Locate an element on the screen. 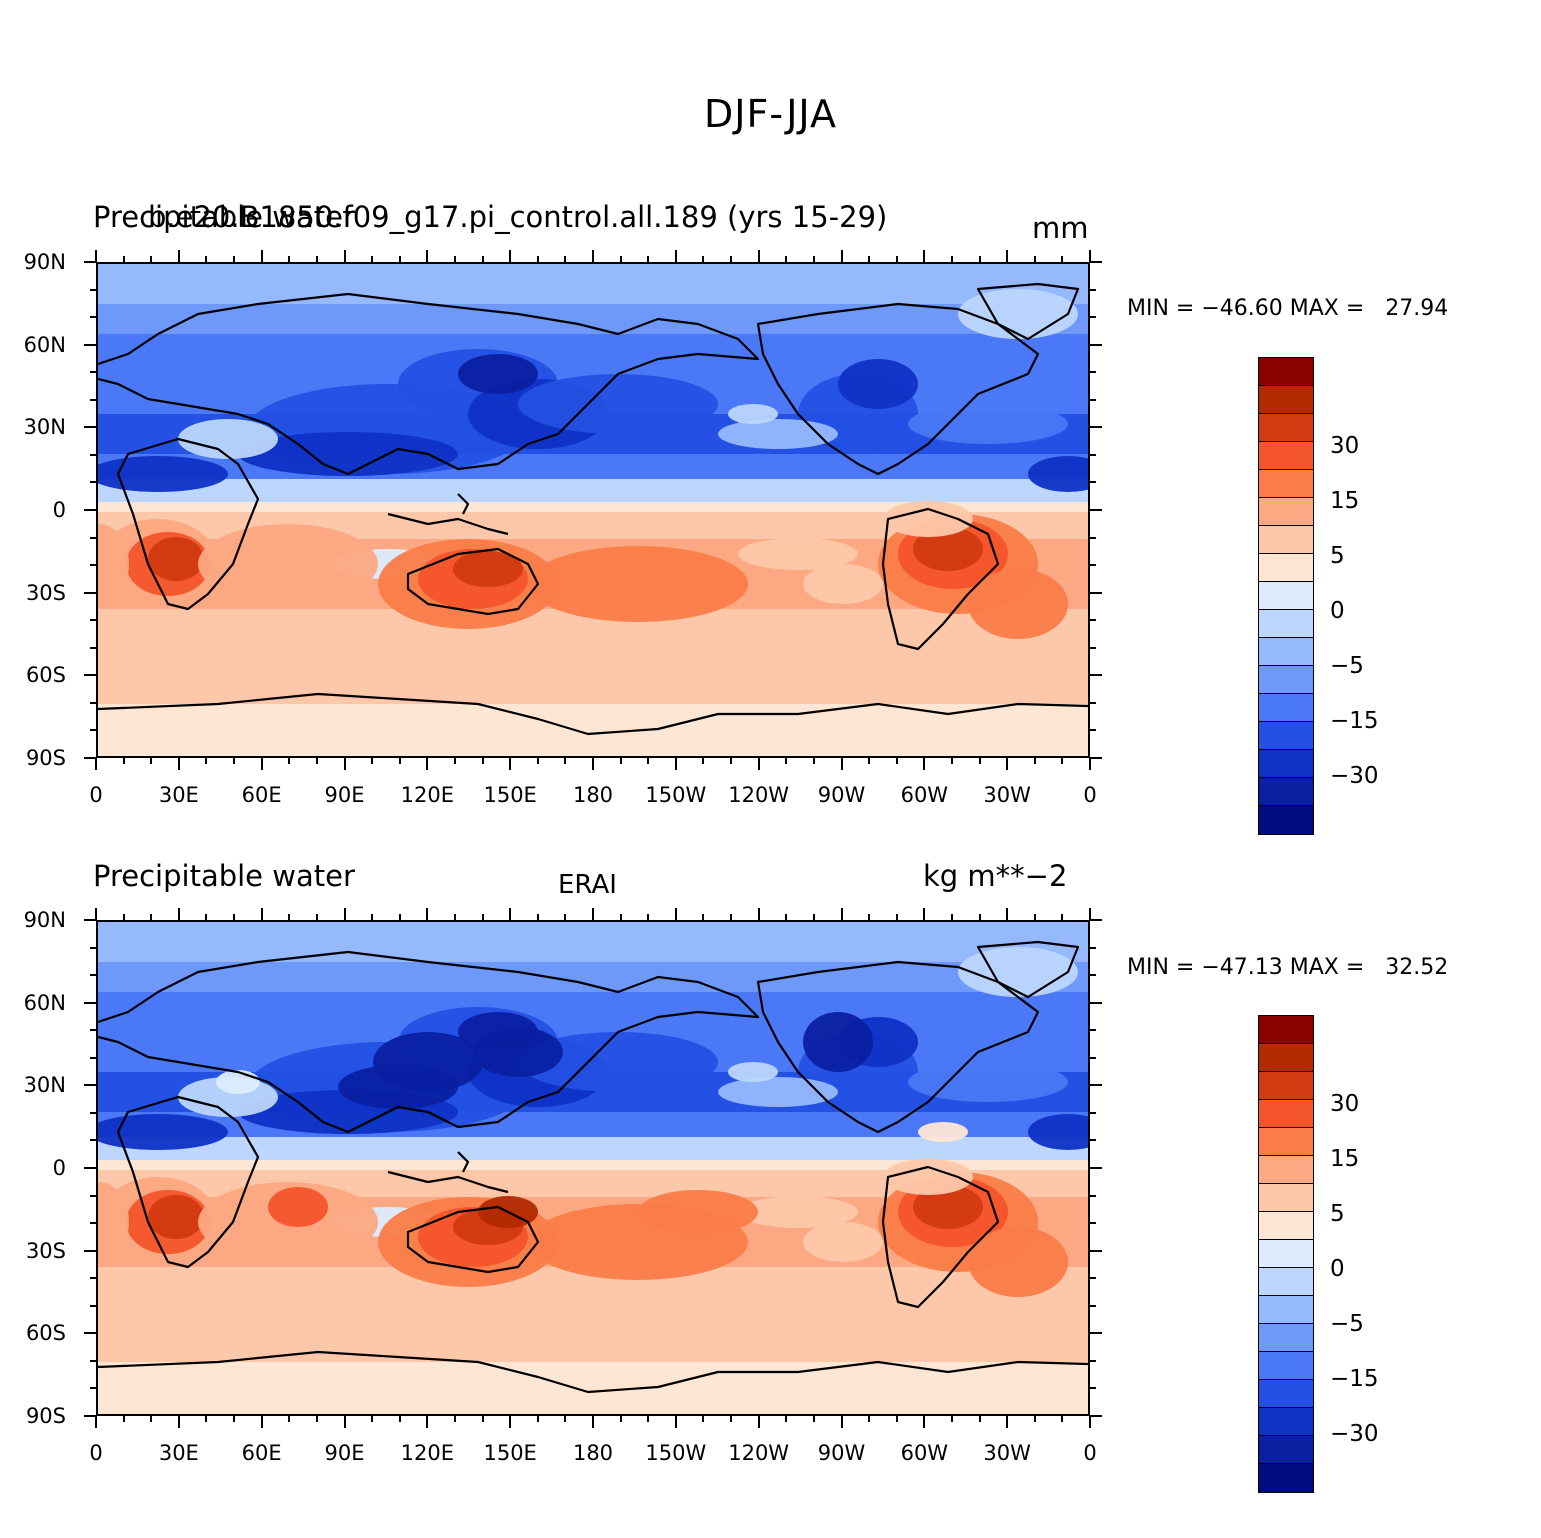 The image size is (1541, 1538). panel-center-title: ERAI is located at coordinates (587, 885).